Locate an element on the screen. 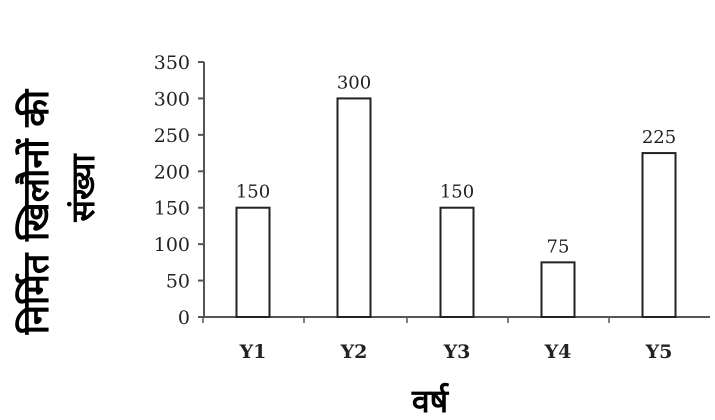  y-tick-label: 100 is located at coordinates (172, 245).